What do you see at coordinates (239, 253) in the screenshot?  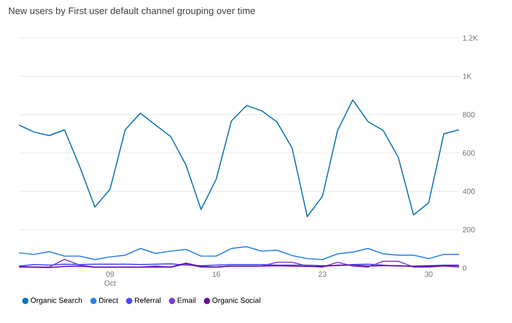 I see `line-series` at bounding box center [239, 253].